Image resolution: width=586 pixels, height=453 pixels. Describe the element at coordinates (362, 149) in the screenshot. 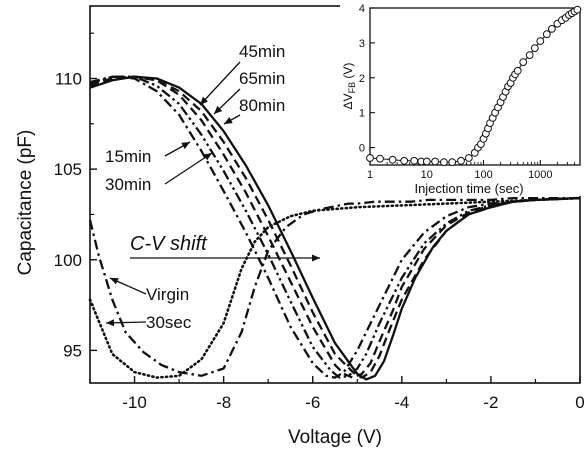

I see `inset-y-tick-label: 0` at that location.